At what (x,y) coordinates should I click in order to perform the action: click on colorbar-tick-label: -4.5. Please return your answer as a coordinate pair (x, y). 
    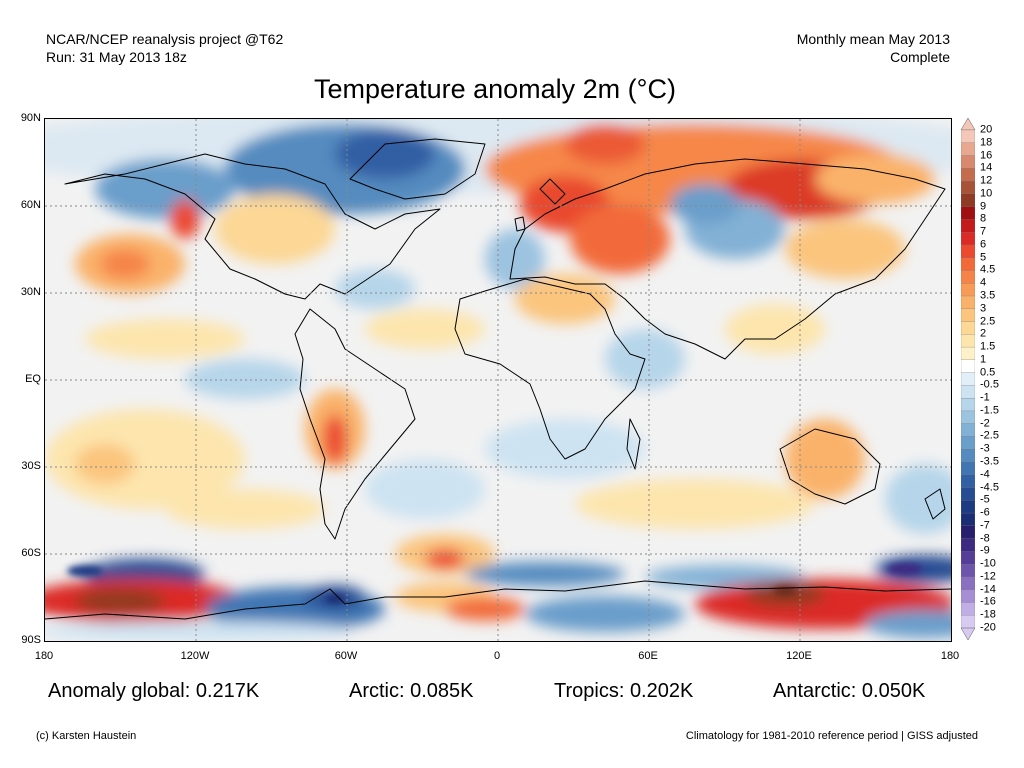
    Looking at the image, I should click on (989, 487).